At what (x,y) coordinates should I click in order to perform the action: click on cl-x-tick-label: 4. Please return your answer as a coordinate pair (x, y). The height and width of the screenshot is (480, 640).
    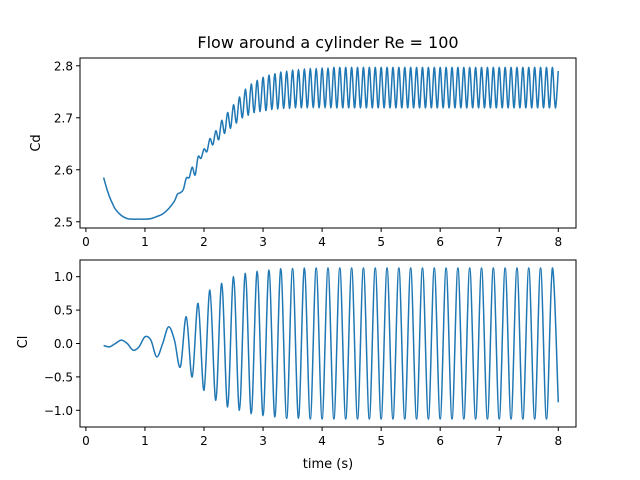
    Looking at the image, I should click on (322, 441).